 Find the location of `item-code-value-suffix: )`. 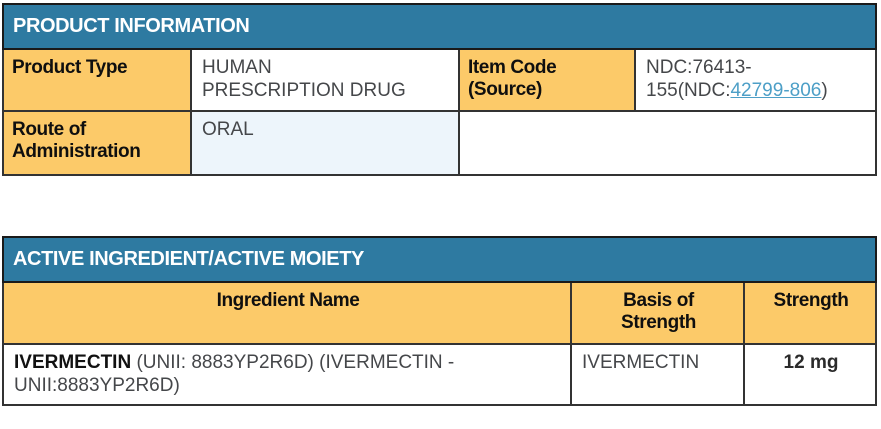

item-code-value-suffix: ) is located at coordinates (824, 90).